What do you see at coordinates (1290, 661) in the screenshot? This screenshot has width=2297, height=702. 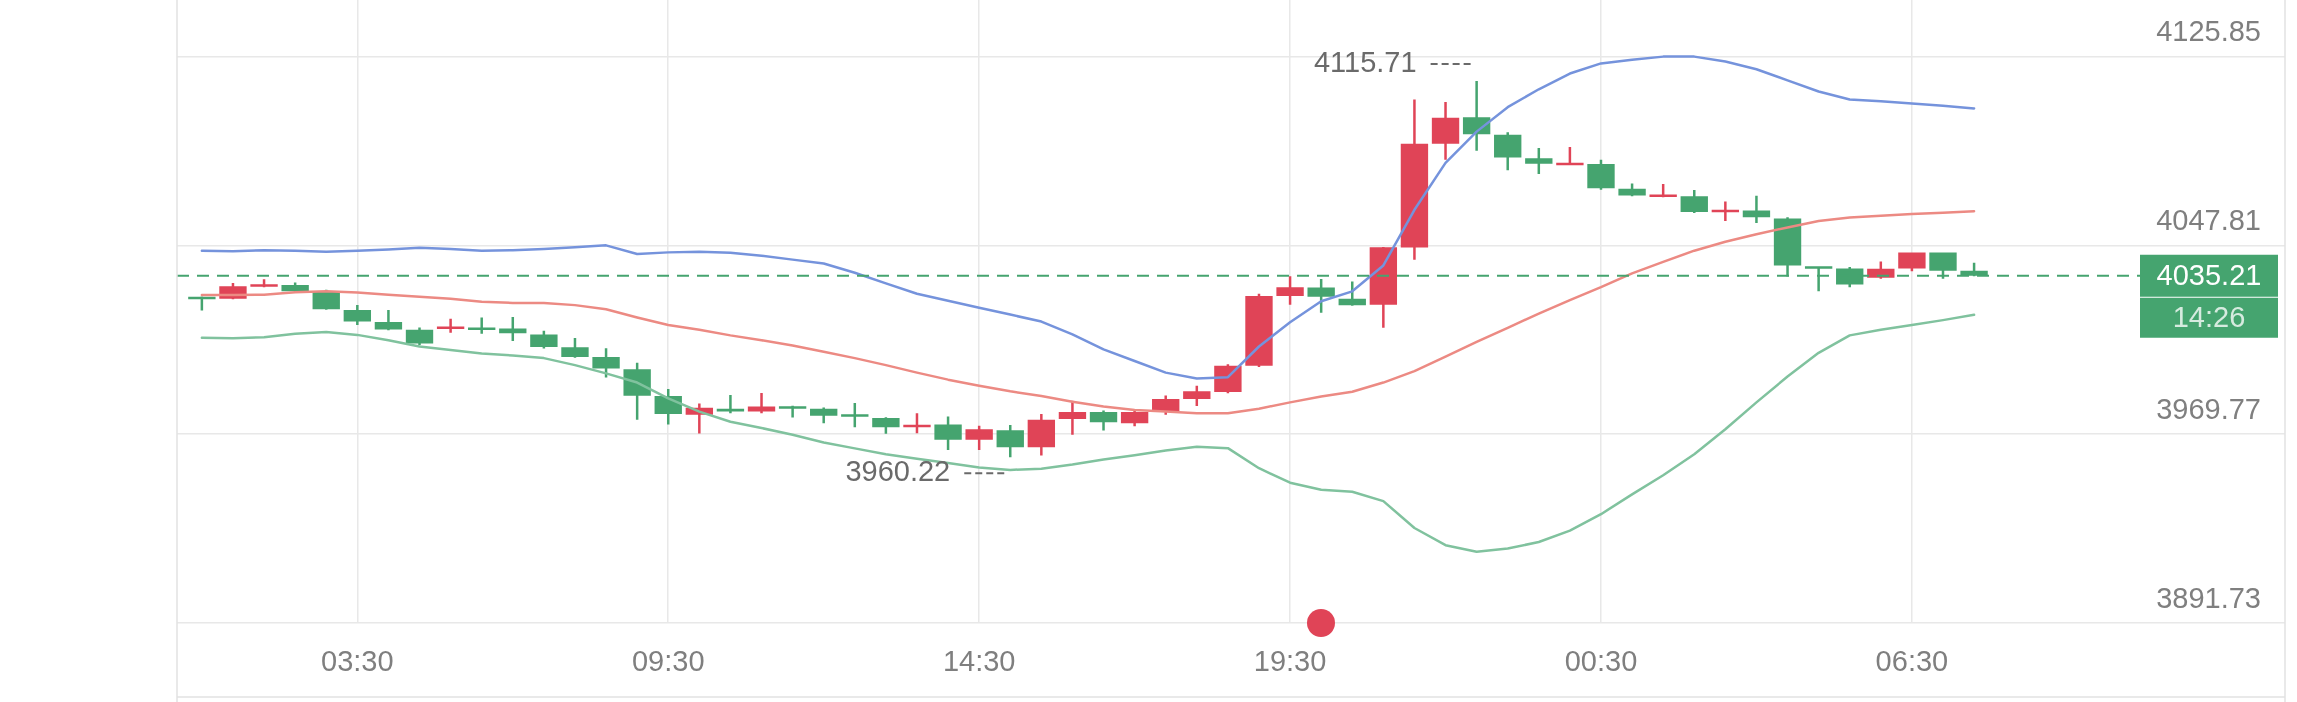 I see `x-tick-label: 19:30` at bounding box center [1290, 661].